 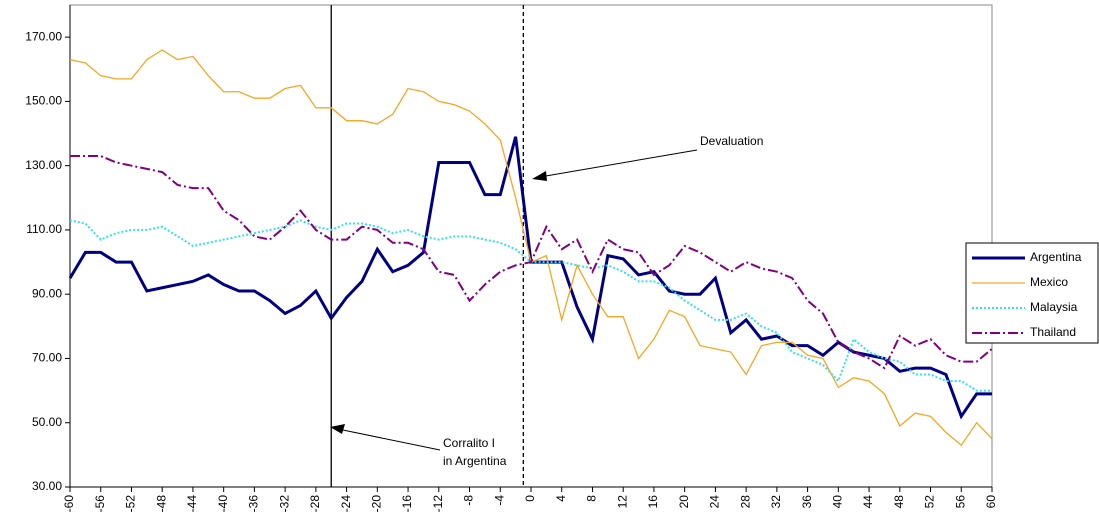 I want to click on x-tick-label: 8, so click(x=592, y=498).